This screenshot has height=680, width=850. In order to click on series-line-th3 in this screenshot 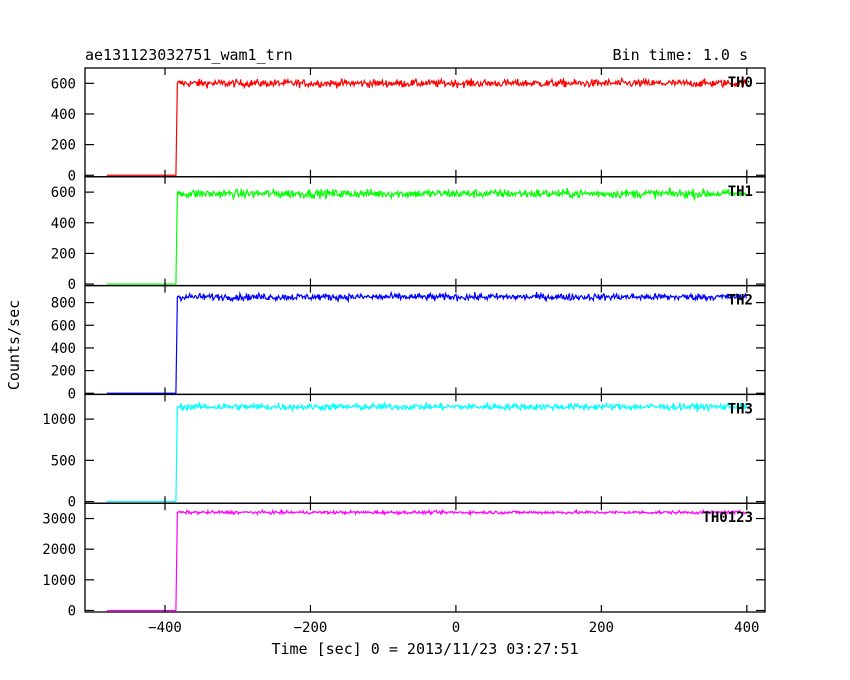, I will do `click(427, 451)`.